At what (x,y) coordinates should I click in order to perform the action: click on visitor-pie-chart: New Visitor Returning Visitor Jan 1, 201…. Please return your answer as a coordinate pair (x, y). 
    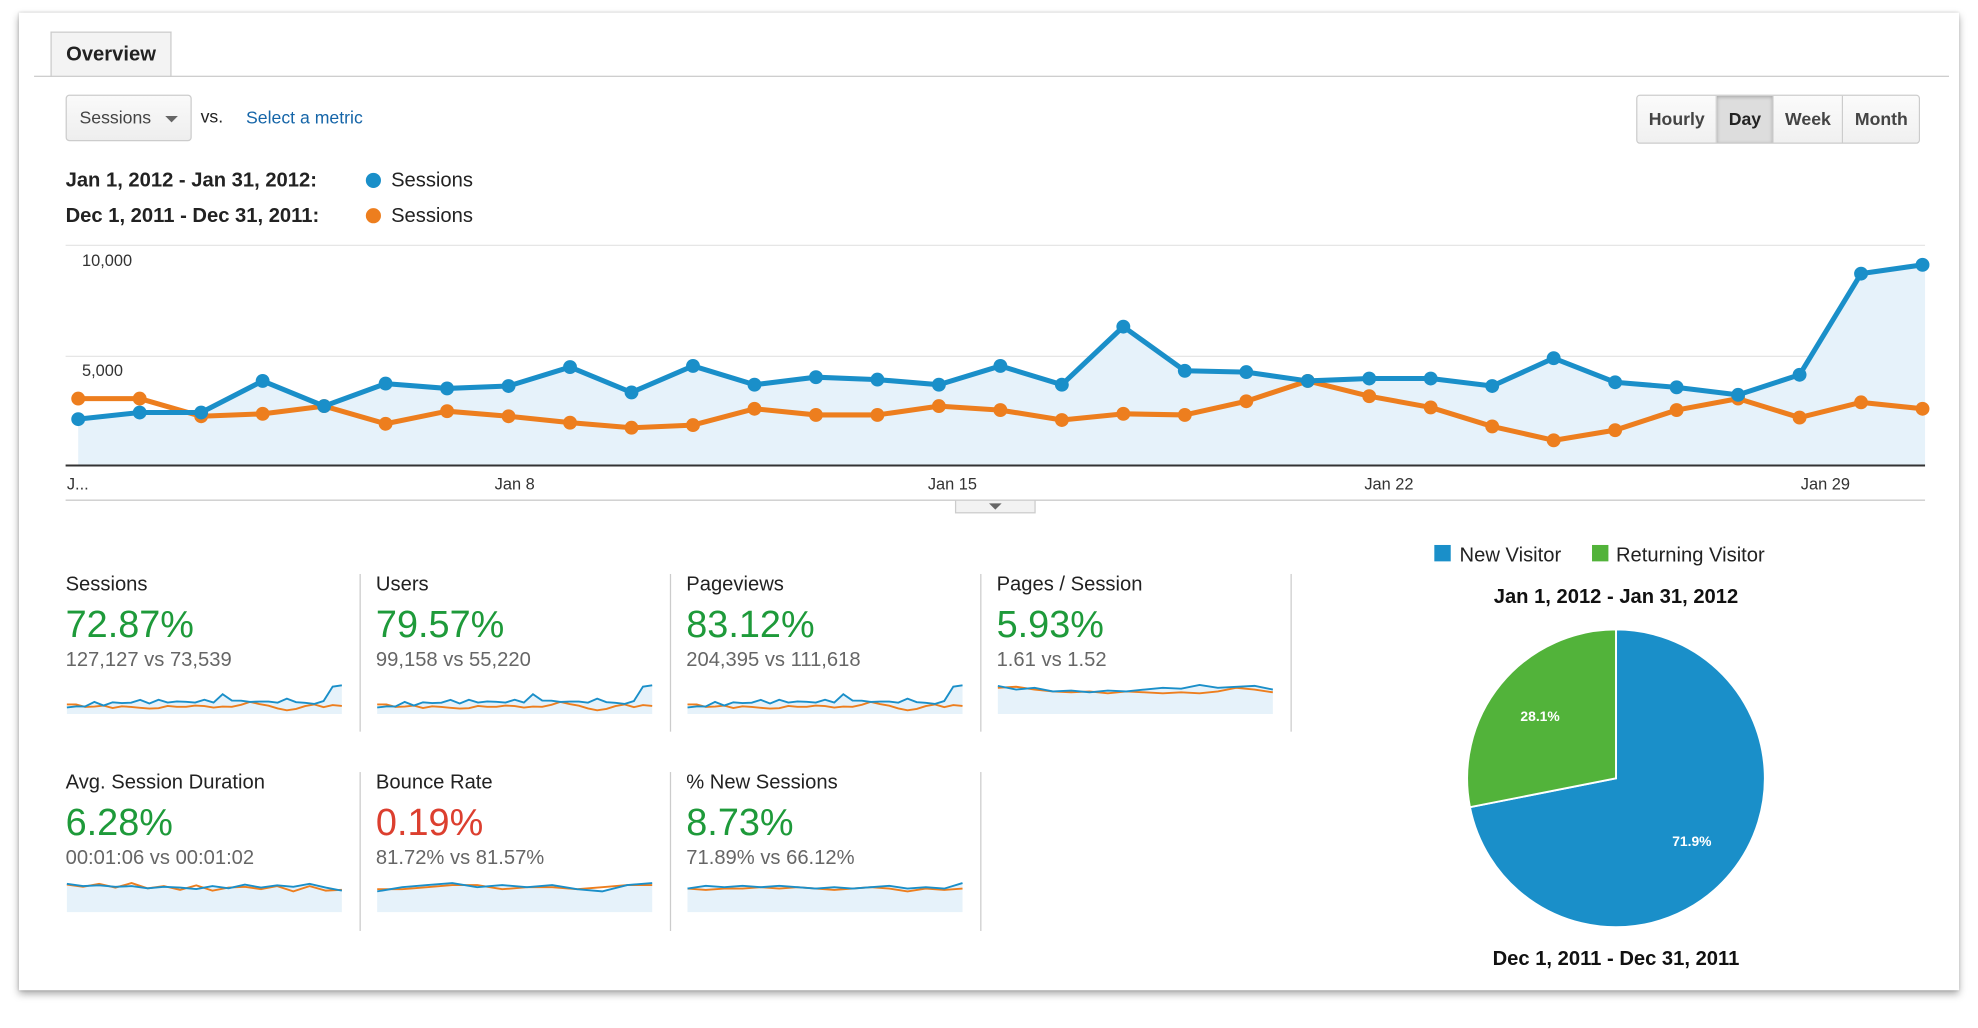
    Looking at the image, I should click on (1600, 757).